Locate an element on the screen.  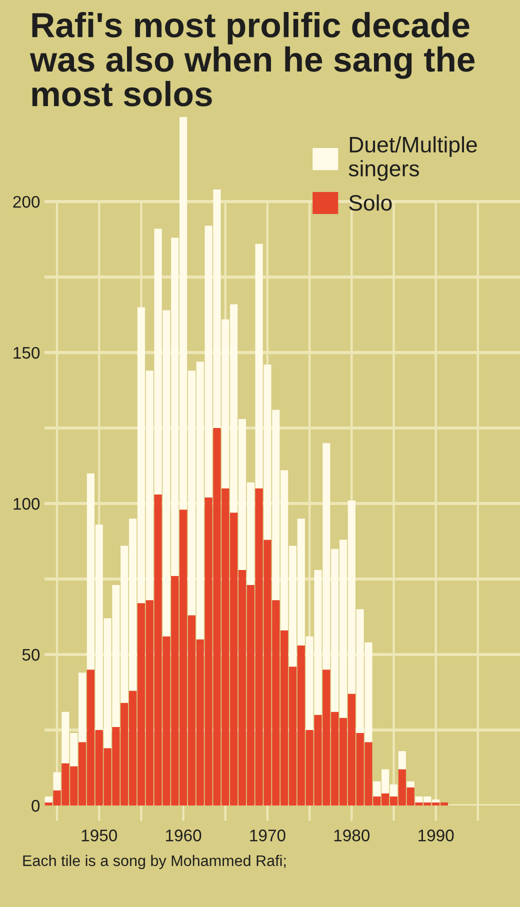
y-tick-label: 50 is located at coordinates (31, 654).